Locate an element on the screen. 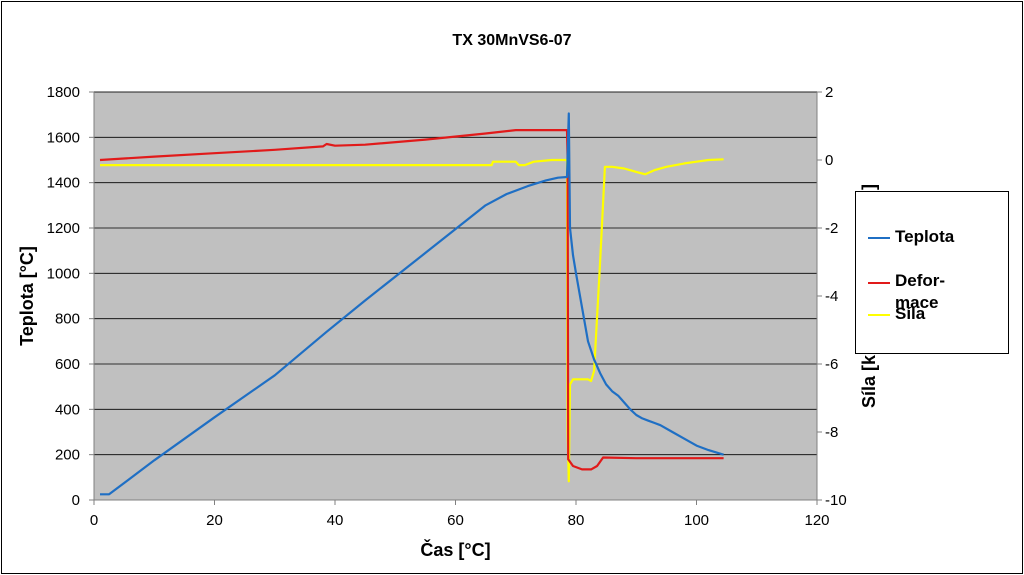 The image size is (1024, 575). y-right-tick-label: -2 is located at coordinates (831, 228).